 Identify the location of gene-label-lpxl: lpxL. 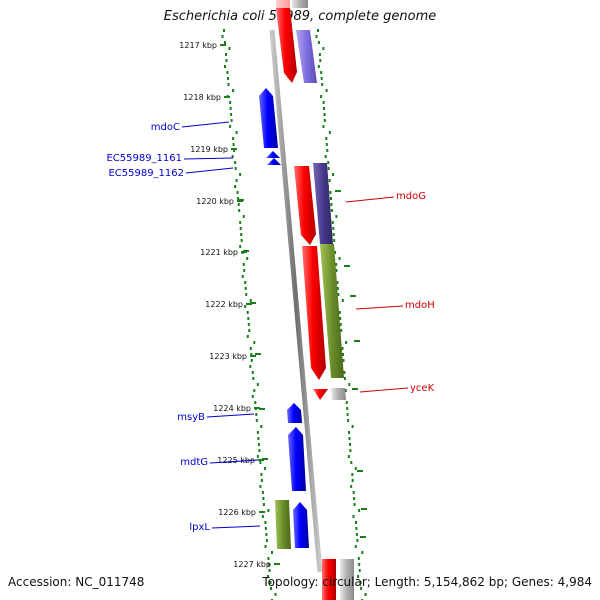
(199, 527).